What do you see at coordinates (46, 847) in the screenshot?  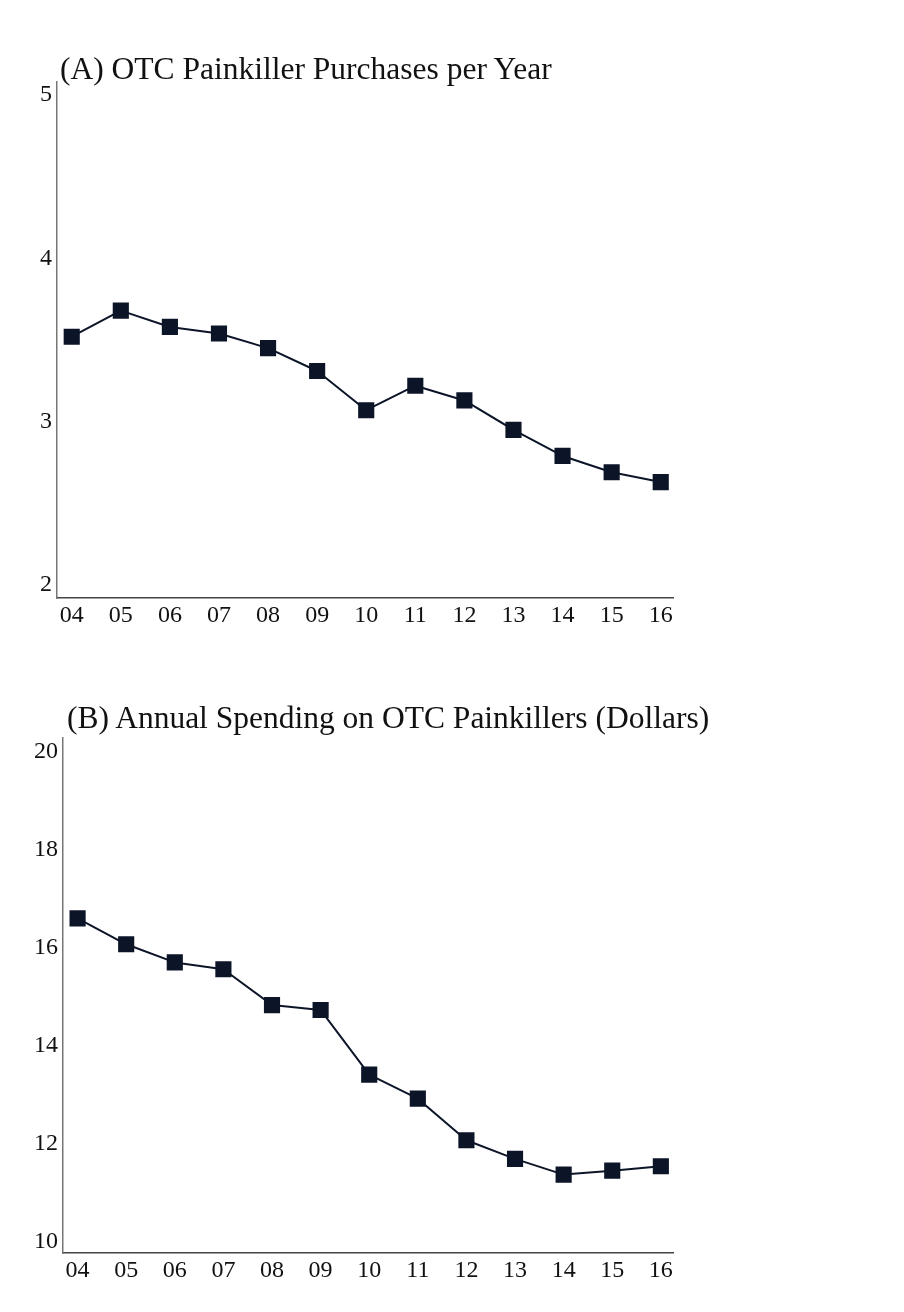 I see `y-tick-label: 18` at bounding box center [46, 847].